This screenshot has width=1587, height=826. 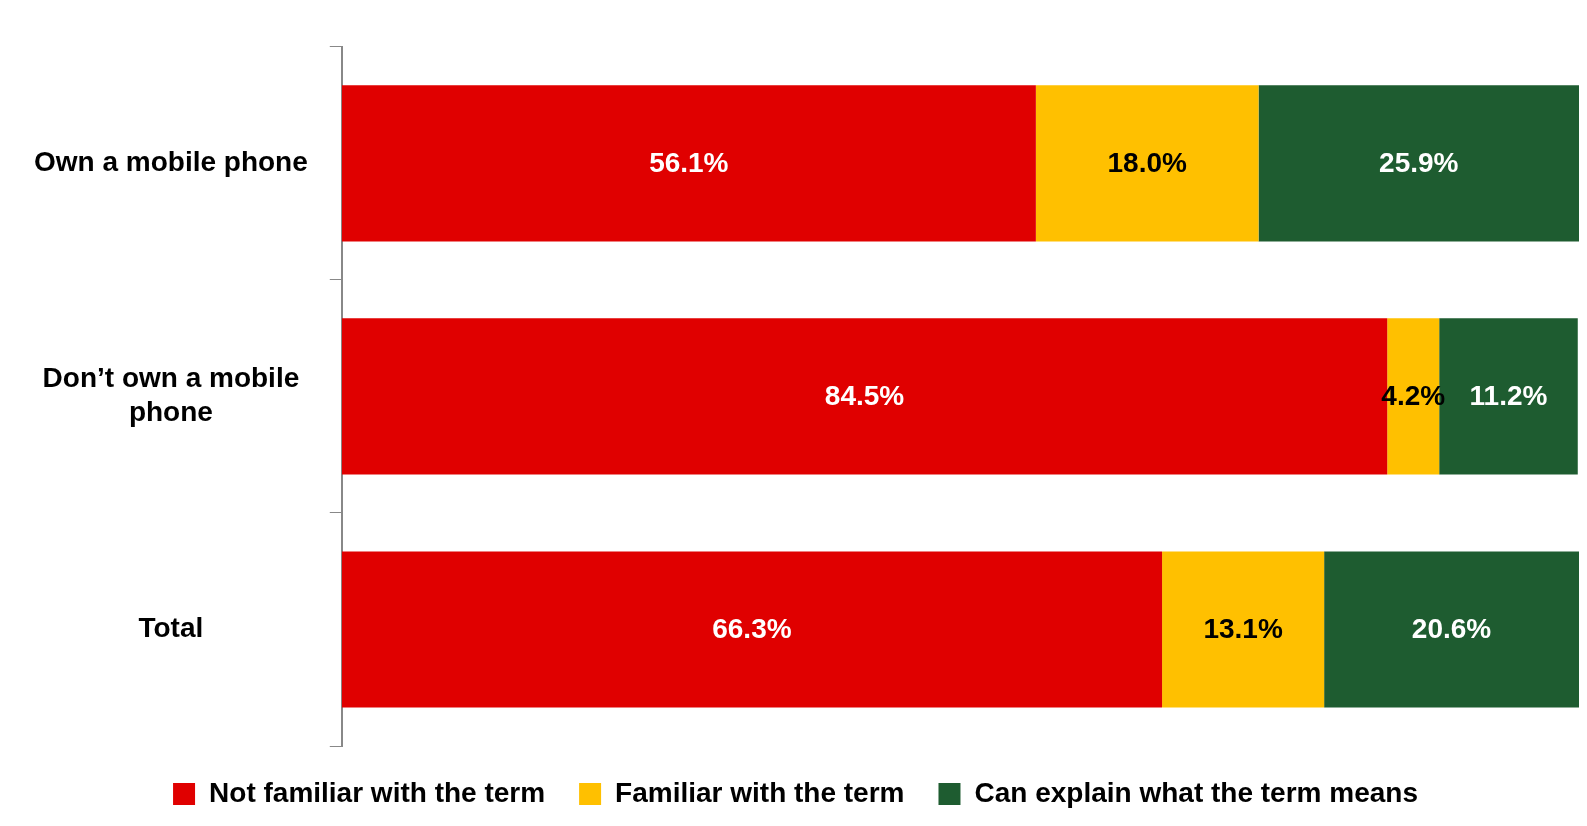 I want to click on data-label: 56.1%, so click(x=689, y=163).